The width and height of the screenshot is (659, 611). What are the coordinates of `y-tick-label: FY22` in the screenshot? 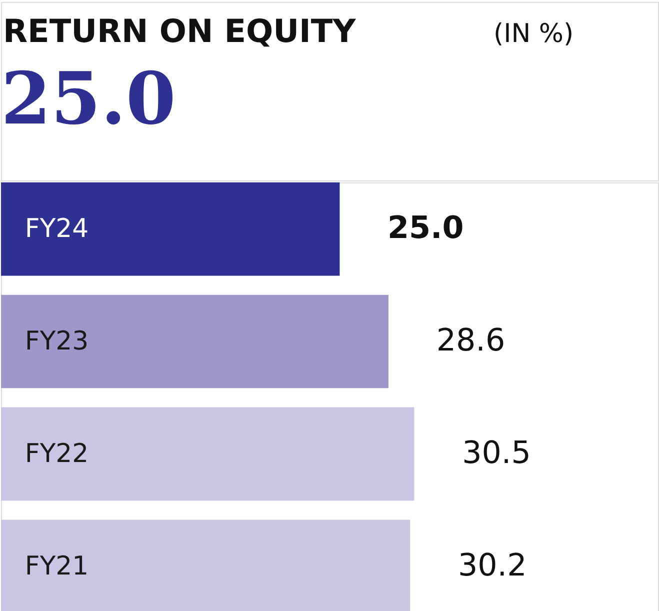 It's located at (56, 453).